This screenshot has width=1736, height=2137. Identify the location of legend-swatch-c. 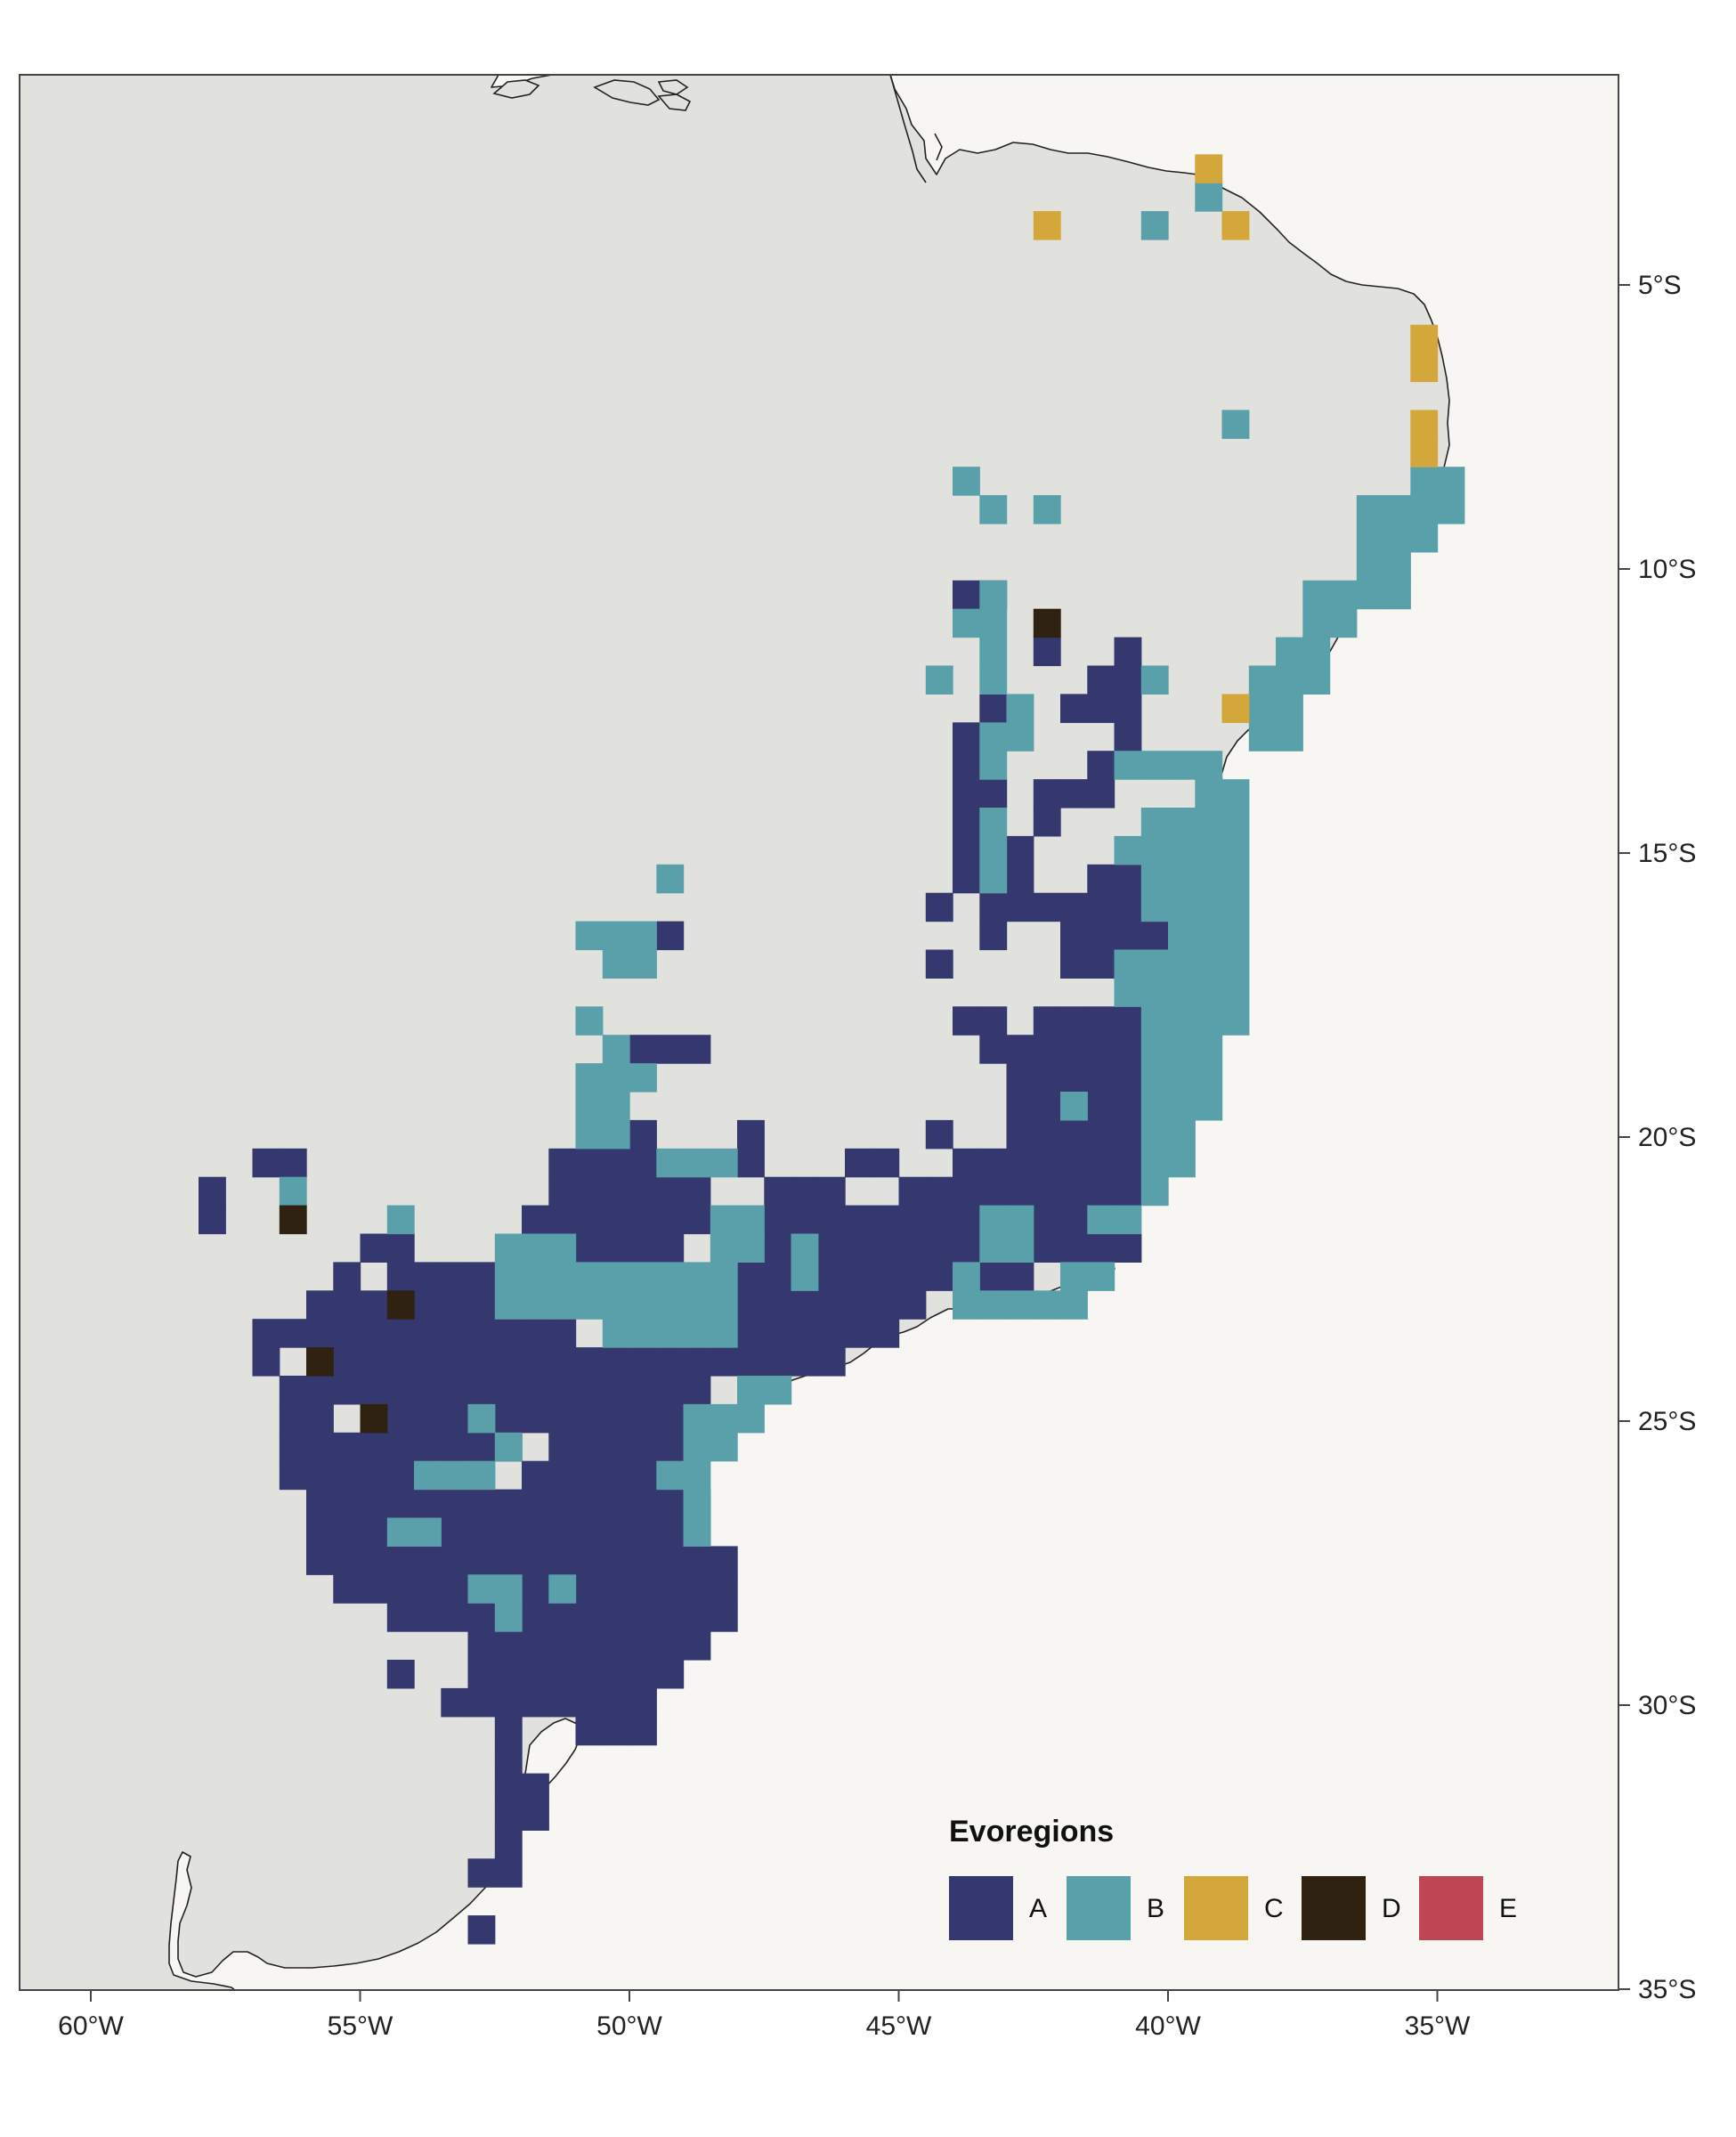
(1216, 1908).